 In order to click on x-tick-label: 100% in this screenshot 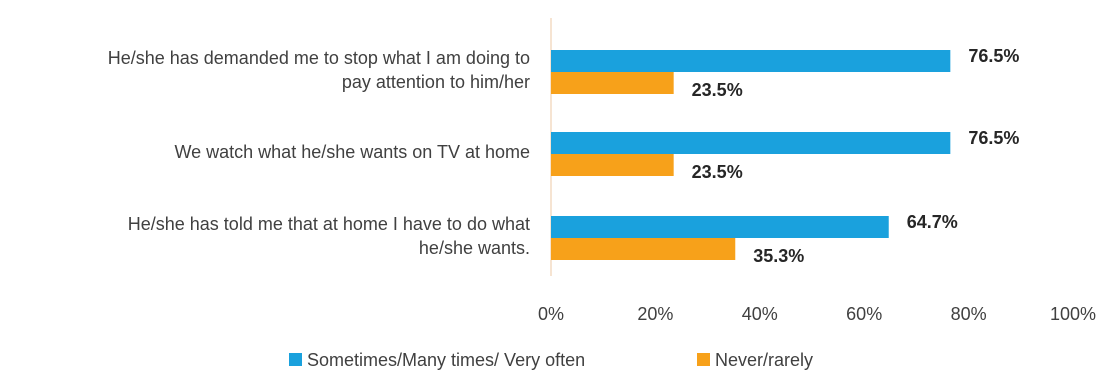, I will do `click(1073, 314)`.